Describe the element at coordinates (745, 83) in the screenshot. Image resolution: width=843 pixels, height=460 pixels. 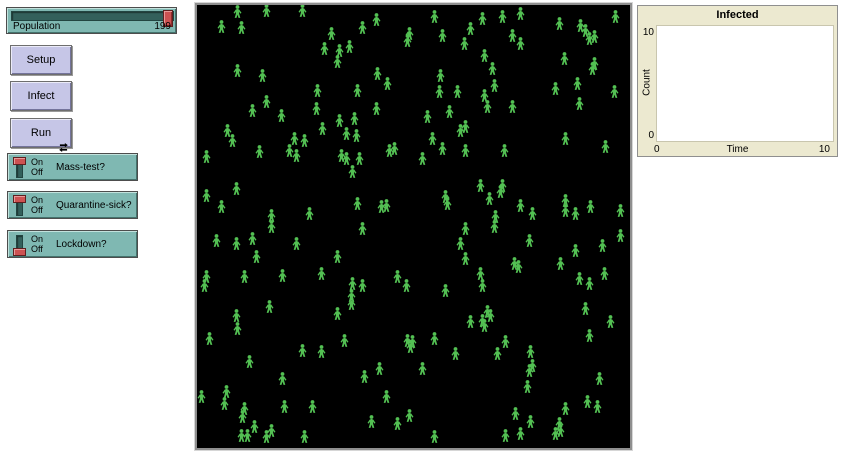
I see `plot-area` at that location.